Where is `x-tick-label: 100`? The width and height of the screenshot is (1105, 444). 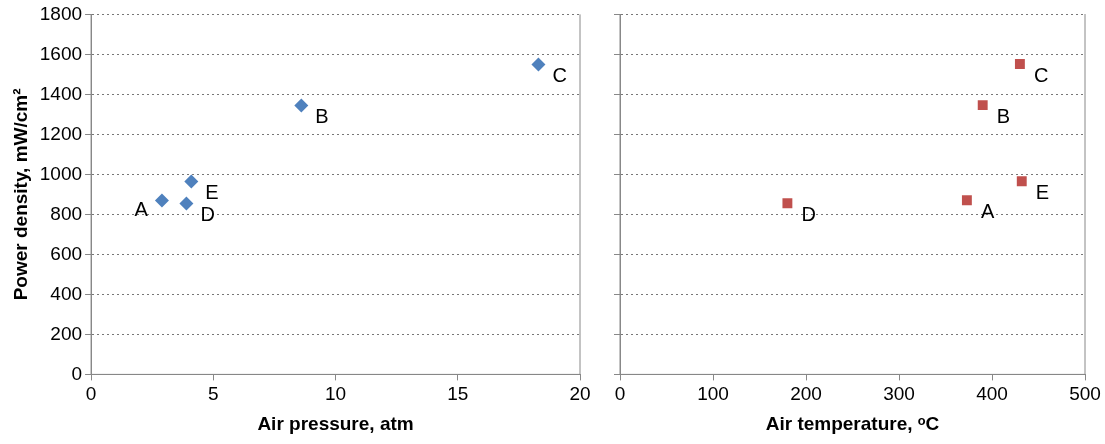 x-tick-label: 100 is located at coordinates (713, 394).